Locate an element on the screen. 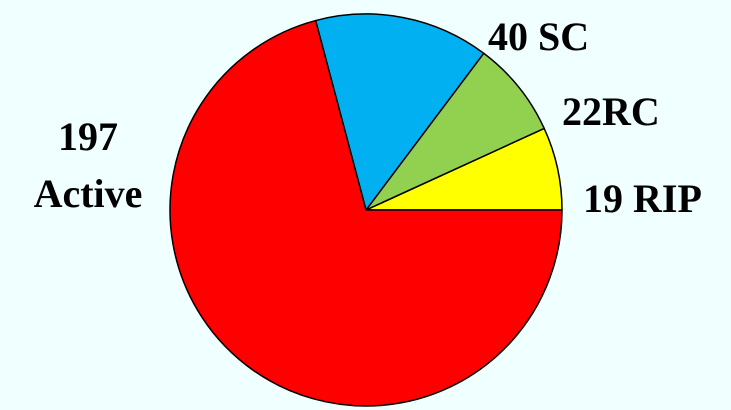 Image resolution: width=731 pixels, height=410 pixels. pie-label-line: 22RC is located at coordinates (611, 111).